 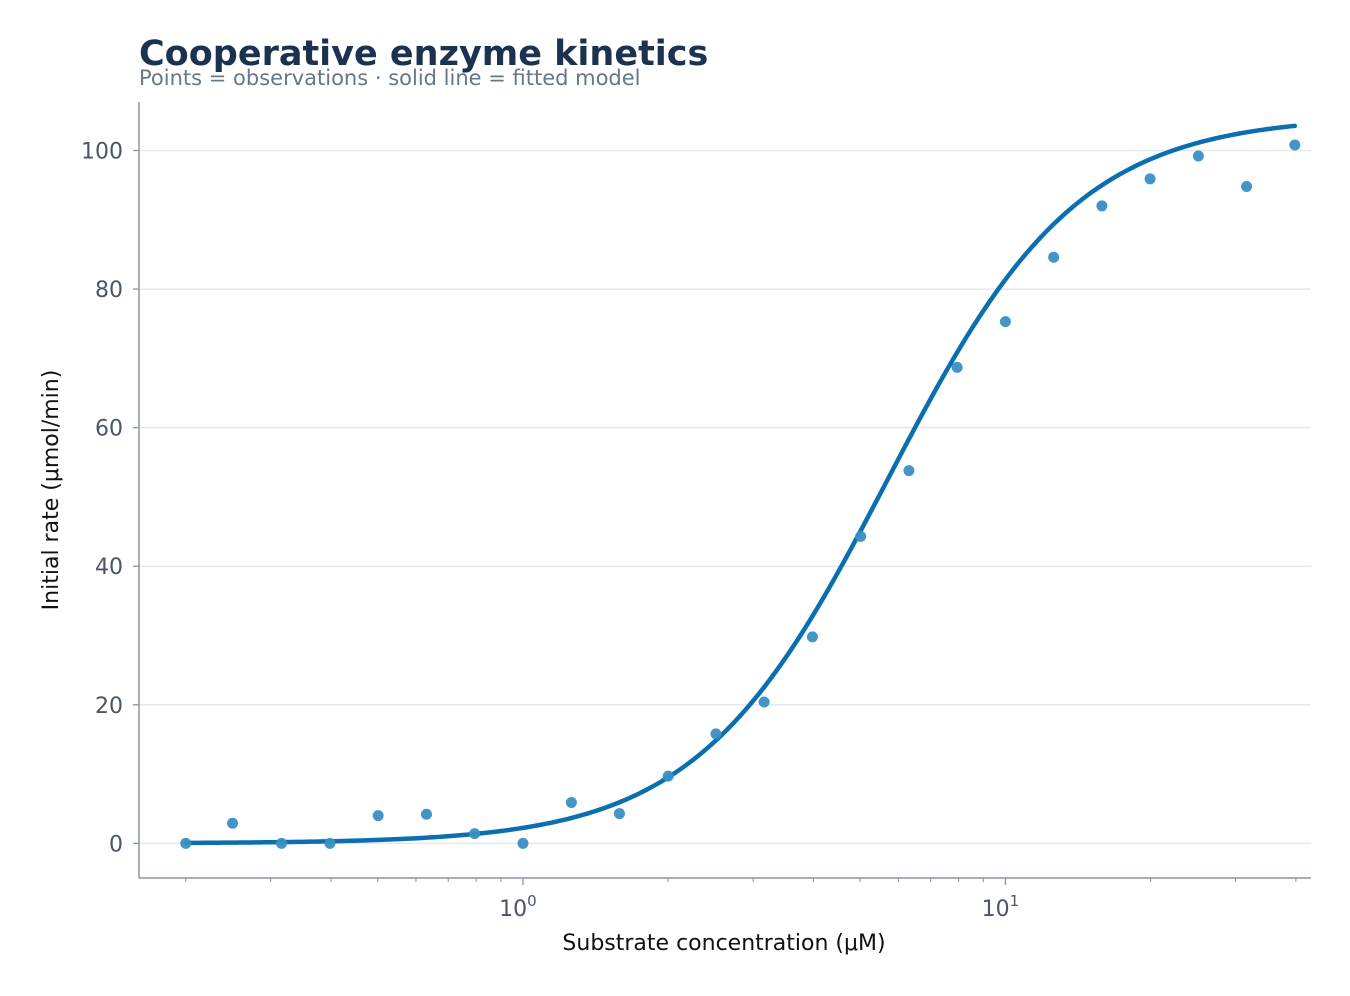 What do you see at coordinates (102, 152) in the screenshot?
I see `y-tick-label: 100` at bounding box center [102, 152].